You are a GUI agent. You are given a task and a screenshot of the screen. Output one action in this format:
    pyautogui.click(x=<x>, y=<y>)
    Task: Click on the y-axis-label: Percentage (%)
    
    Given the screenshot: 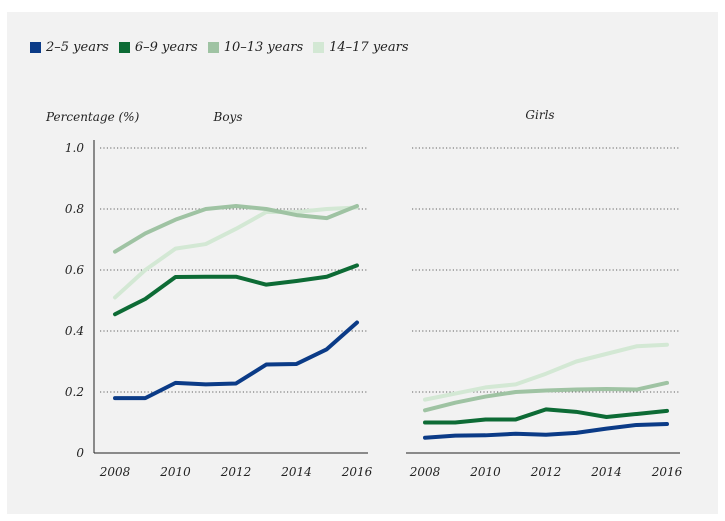 What is the action you would take?
    pyautogui.click(x=92, y=117)
    